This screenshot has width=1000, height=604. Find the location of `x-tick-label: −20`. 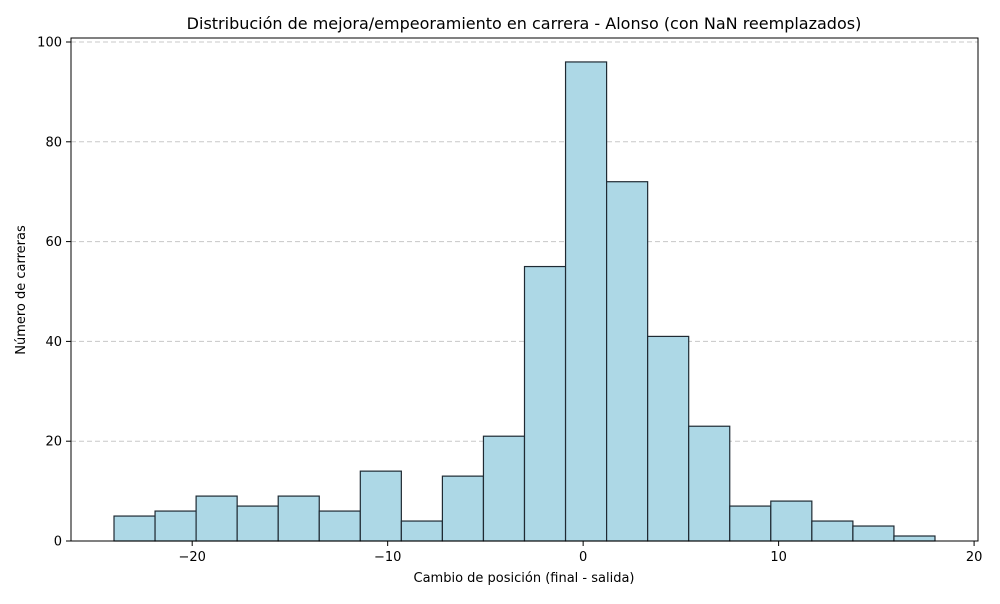

x-tick-label: −20 is located at coordinates (191, 557).